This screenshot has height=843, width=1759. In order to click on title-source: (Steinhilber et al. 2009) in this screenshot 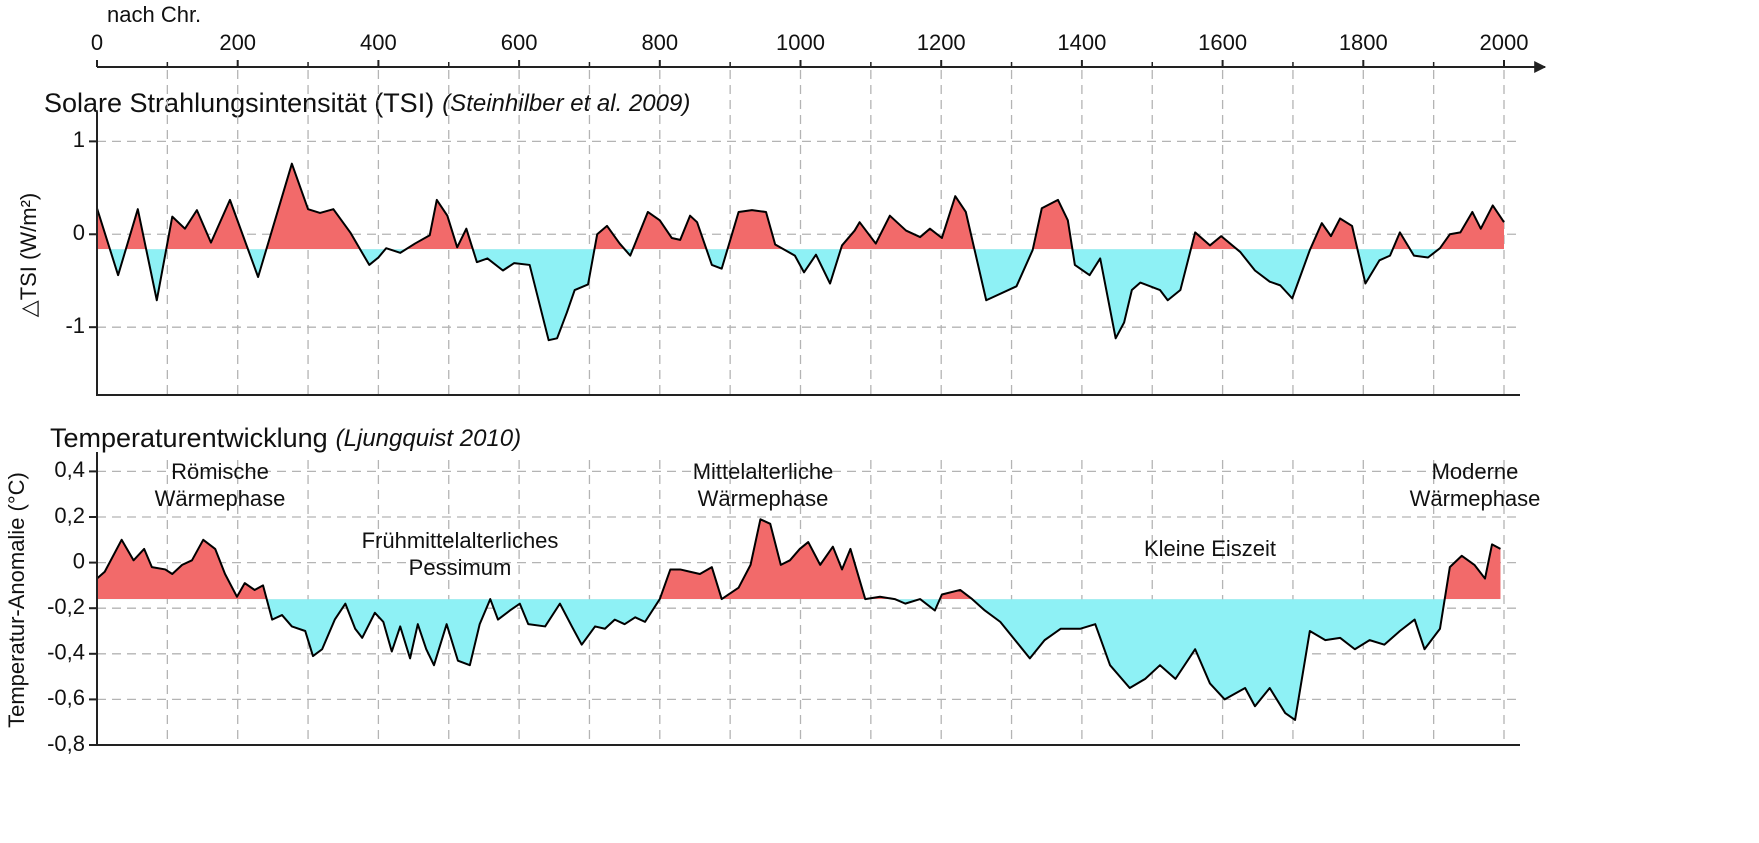, I will do `click(566, 103)`.